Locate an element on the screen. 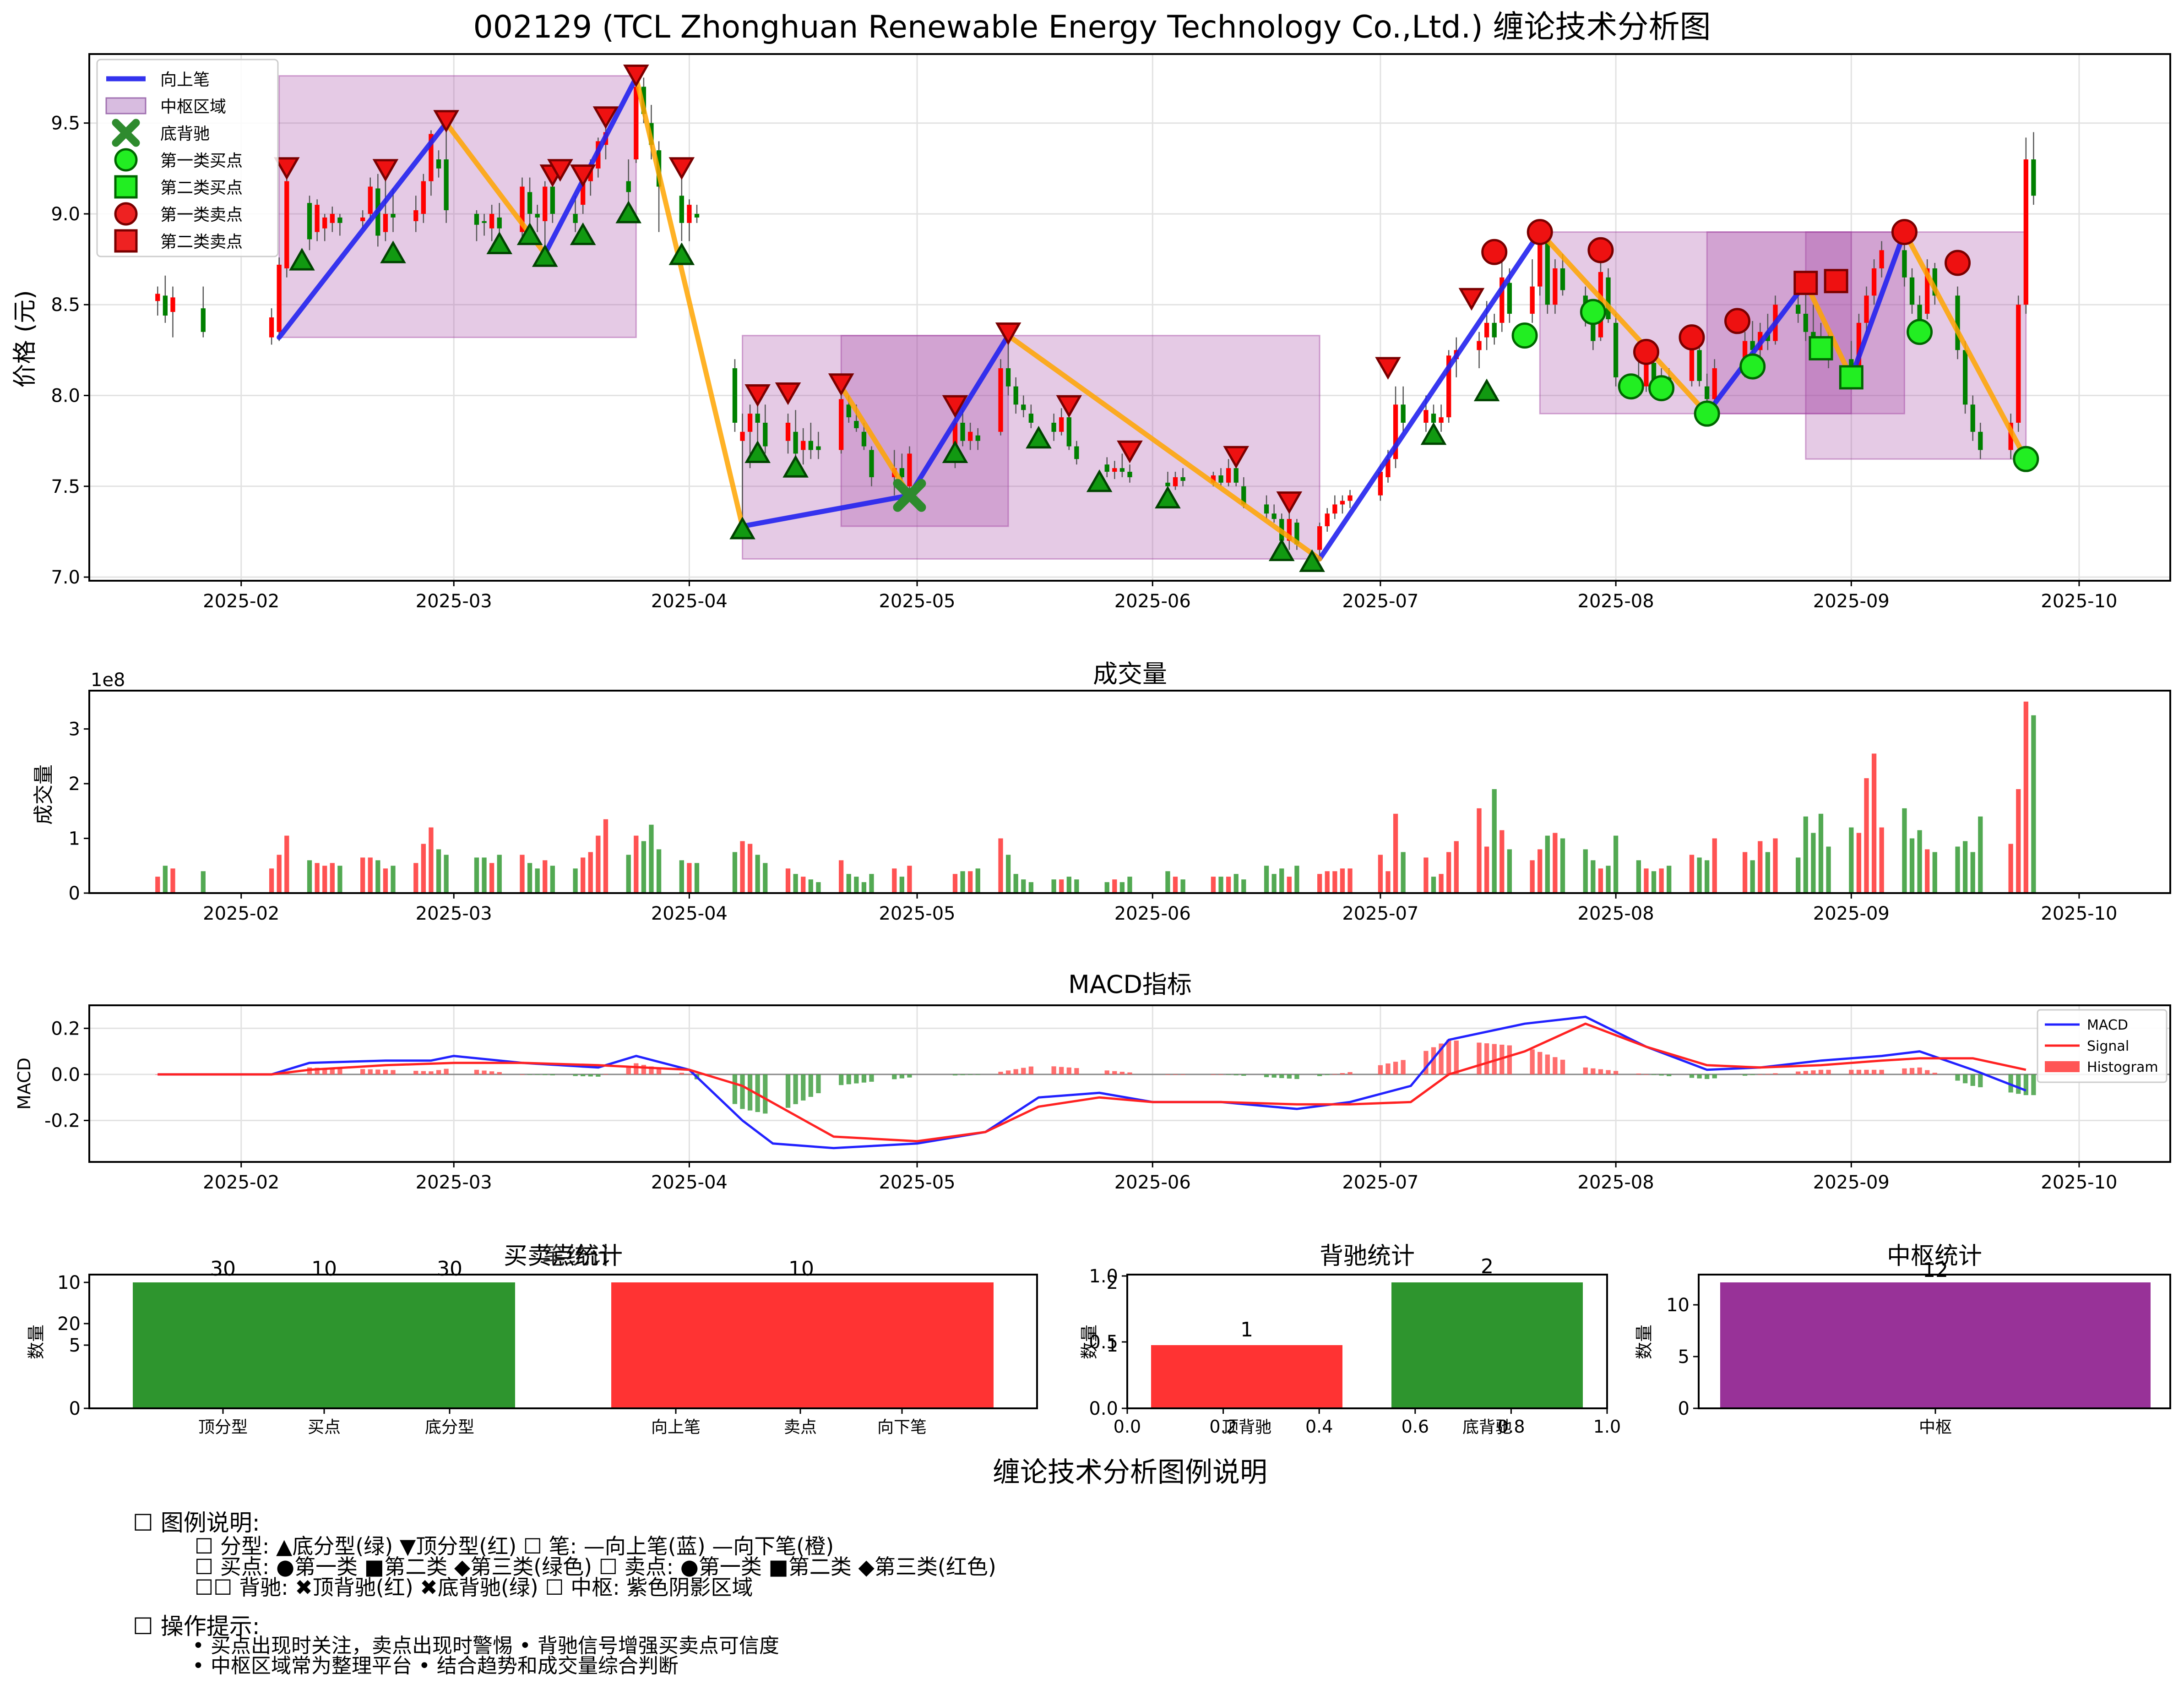  notes-line-4: • 买点出现时关注，卖点出现时警惕 • 背驰信号增强买卖点可信度 is located at coordinates (485, 1645).